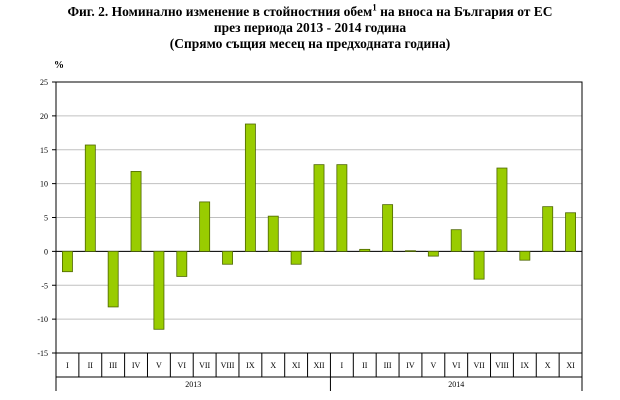 Image resolution: width=620 pixels, height=400 pixels. What do you see at coordinates (464, 11) in the screenshot?
I see `title-rest: на вноса на България от ЕС` at bounding box center [464, 11].